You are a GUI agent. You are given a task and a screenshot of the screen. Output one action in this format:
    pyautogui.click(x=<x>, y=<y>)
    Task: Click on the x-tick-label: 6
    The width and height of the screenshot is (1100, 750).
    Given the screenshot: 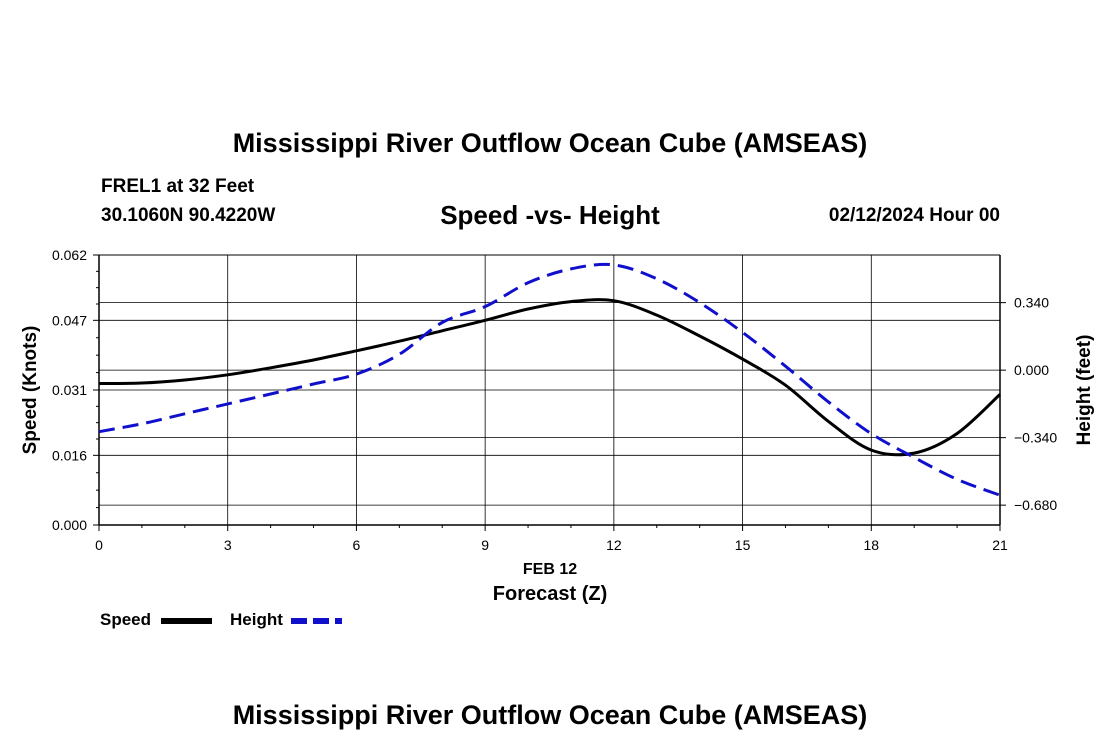 What is the action you would take?
    pyautogui.click(x=357, y=545)
    